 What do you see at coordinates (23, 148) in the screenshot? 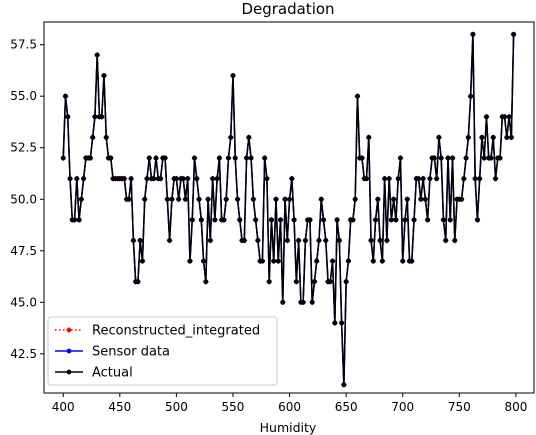
I see `y-tick-label: 52.5` at bounding box center [23, 148].